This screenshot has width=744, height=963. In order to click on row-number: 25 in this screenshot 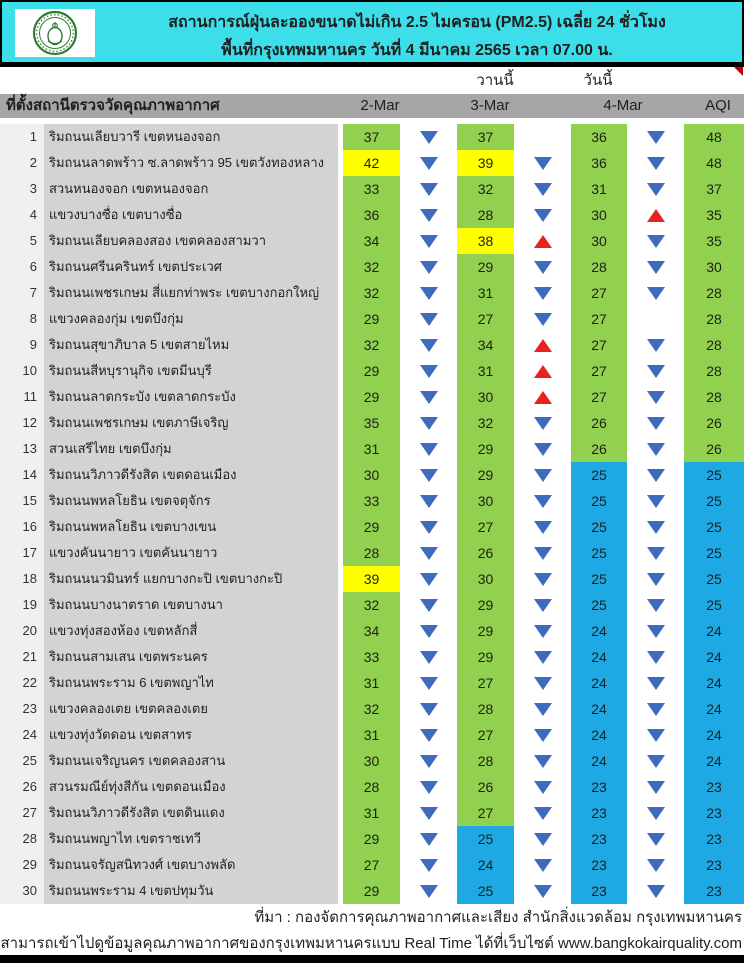, I will do `click(22, 761)`.